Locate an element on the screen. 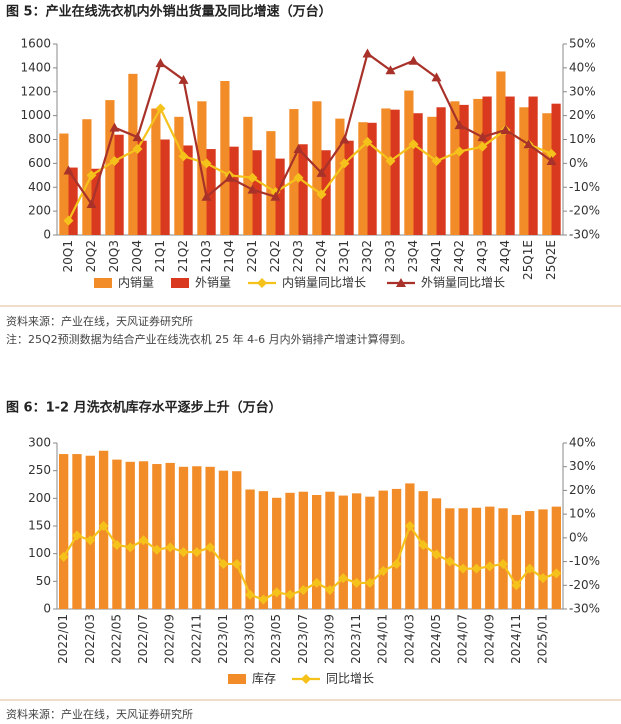 The image size is (621, 724). y-tick-label: 300 is located at coordinates (39, 443).